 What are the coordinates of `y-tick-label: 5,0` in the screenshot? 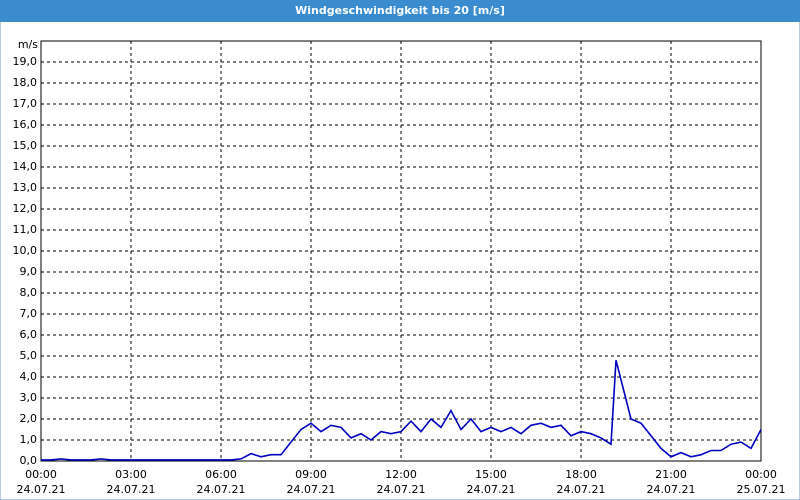 It's located at (29, 355).